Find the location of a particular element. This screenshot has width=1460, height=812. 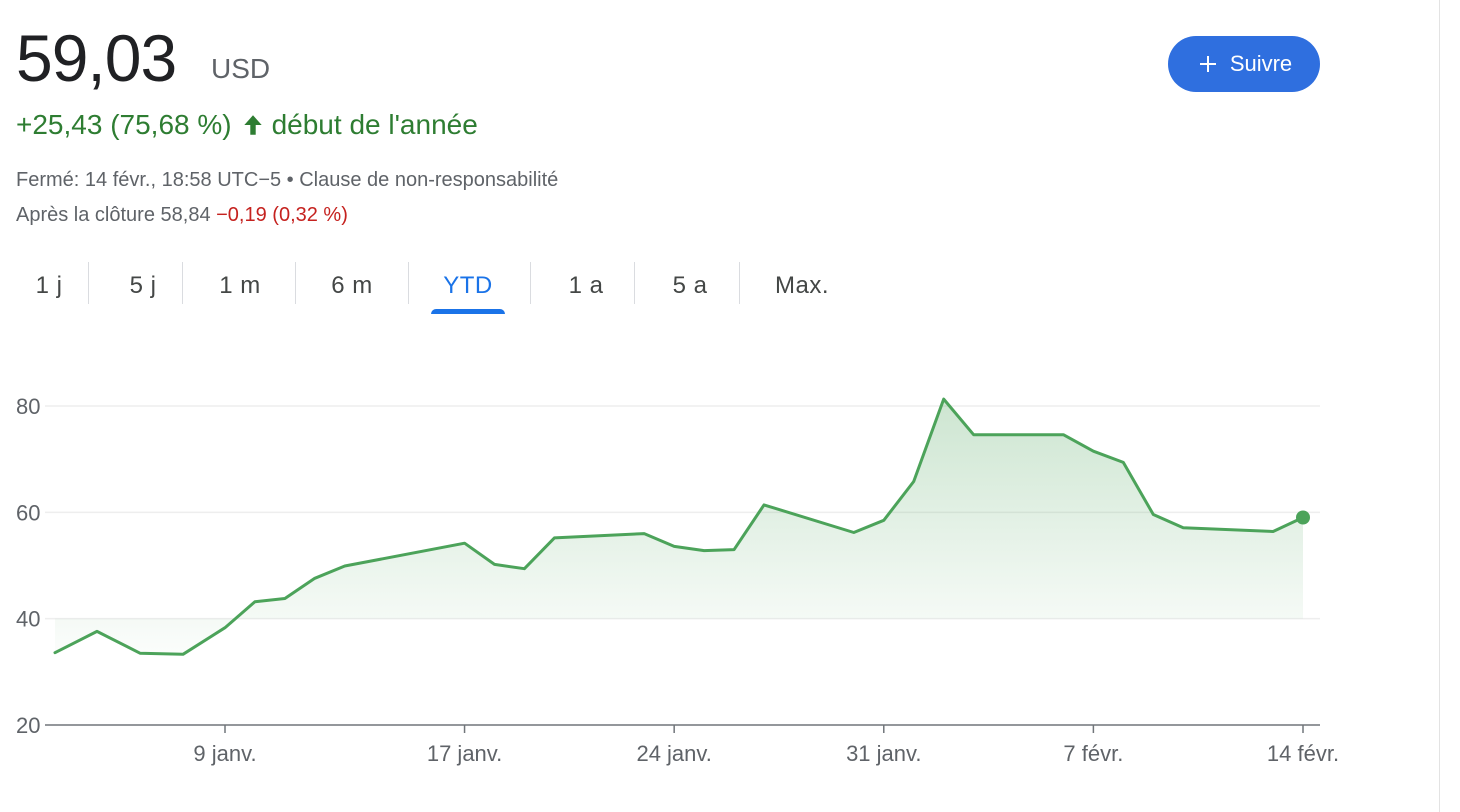

time-range-tabs: 1 j 5 j 1 m 6 m YTD 1 a 5 a Max. is located at coordinates (450, 288).